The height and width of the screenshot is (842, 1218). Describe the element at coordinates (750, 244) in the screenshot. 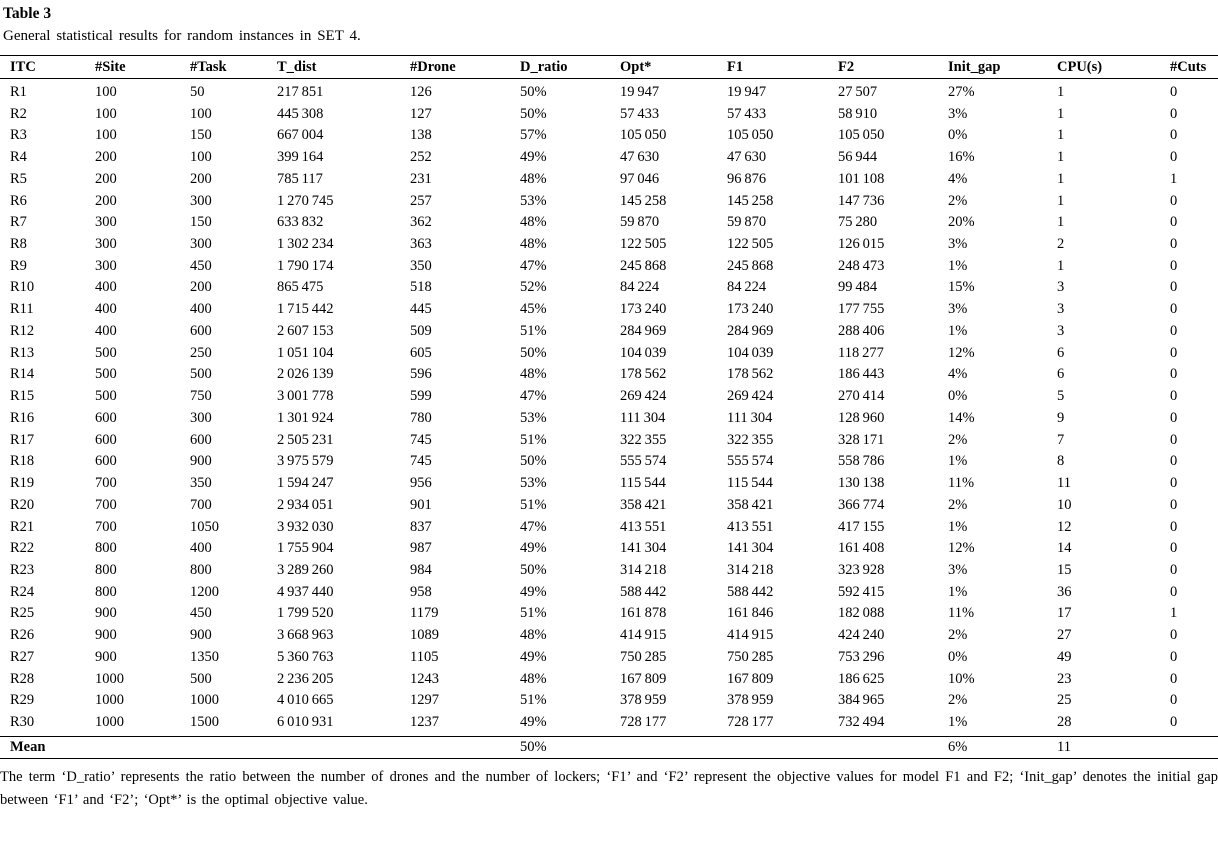

I see `table-cell: 122 505` at that location.